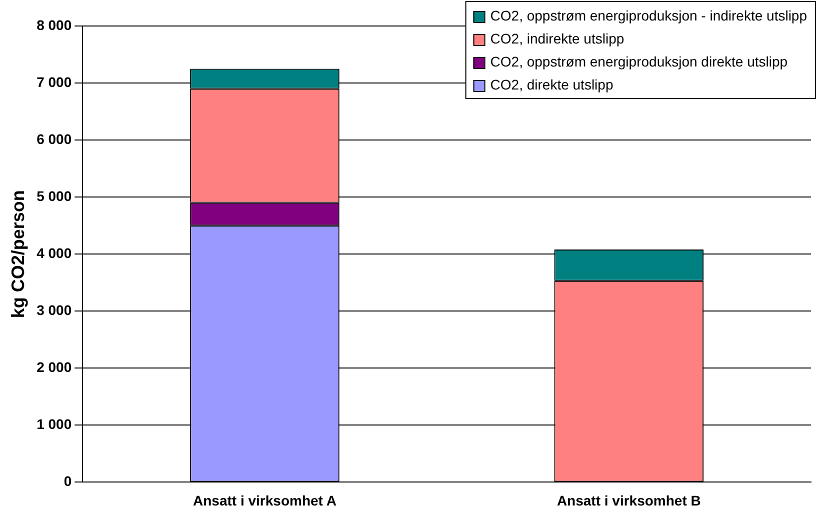  I want to click on y-tick-label: 7 000, so click(54, 82).